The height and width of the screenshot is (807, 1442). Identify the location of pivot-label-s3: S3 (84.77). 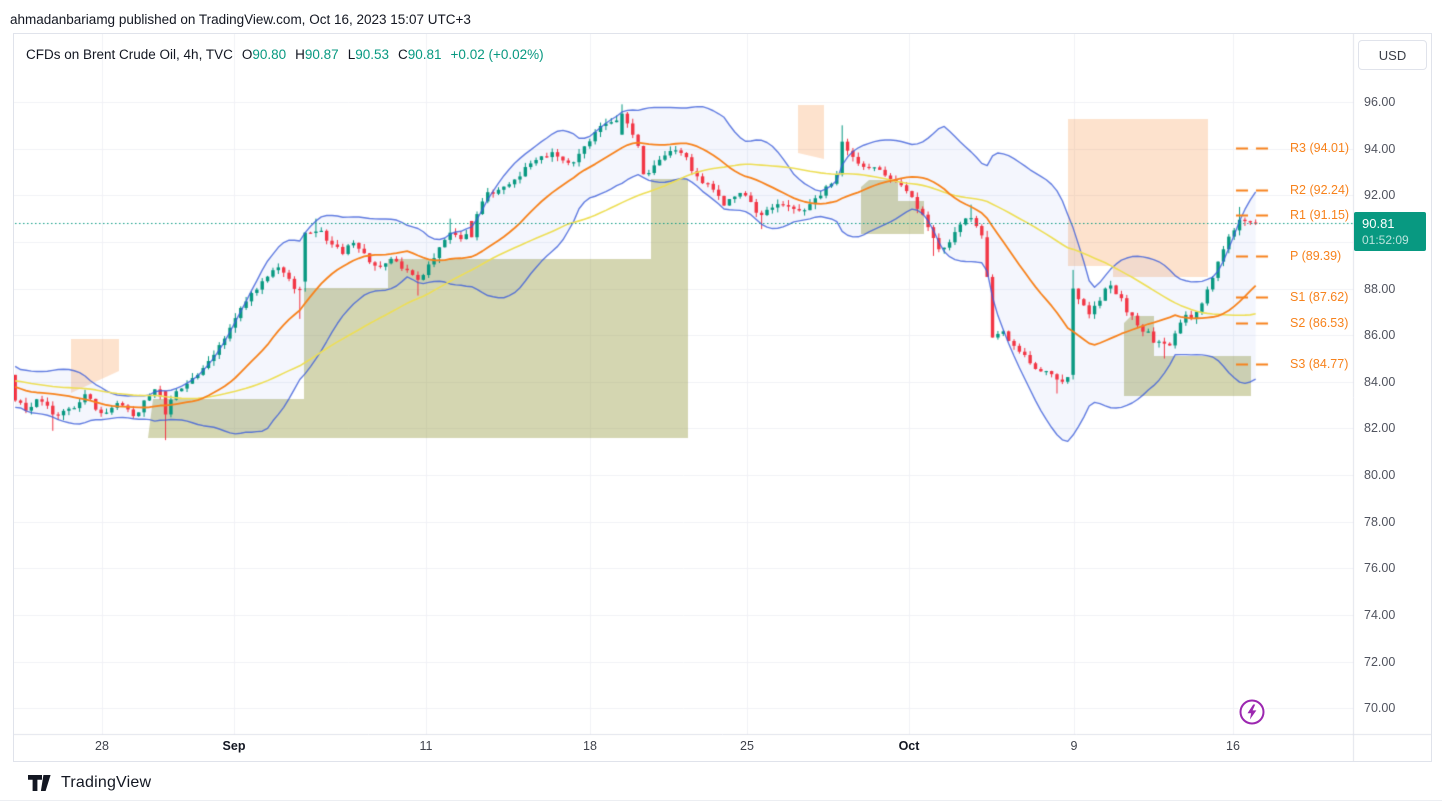
(1319, 363).